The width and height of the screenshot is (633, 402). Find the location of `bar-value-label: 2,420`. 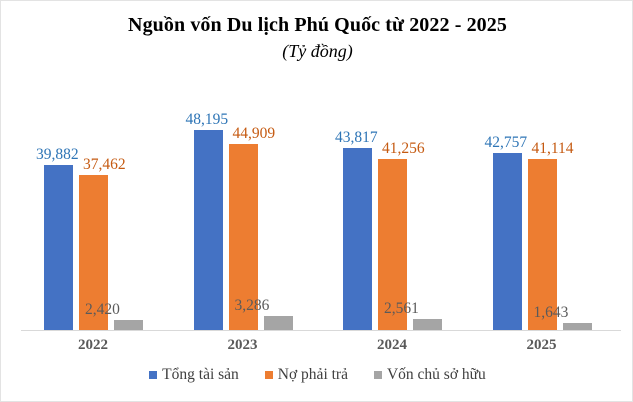

bar-value-label: 2,420 is located at coordinates (102, 309).